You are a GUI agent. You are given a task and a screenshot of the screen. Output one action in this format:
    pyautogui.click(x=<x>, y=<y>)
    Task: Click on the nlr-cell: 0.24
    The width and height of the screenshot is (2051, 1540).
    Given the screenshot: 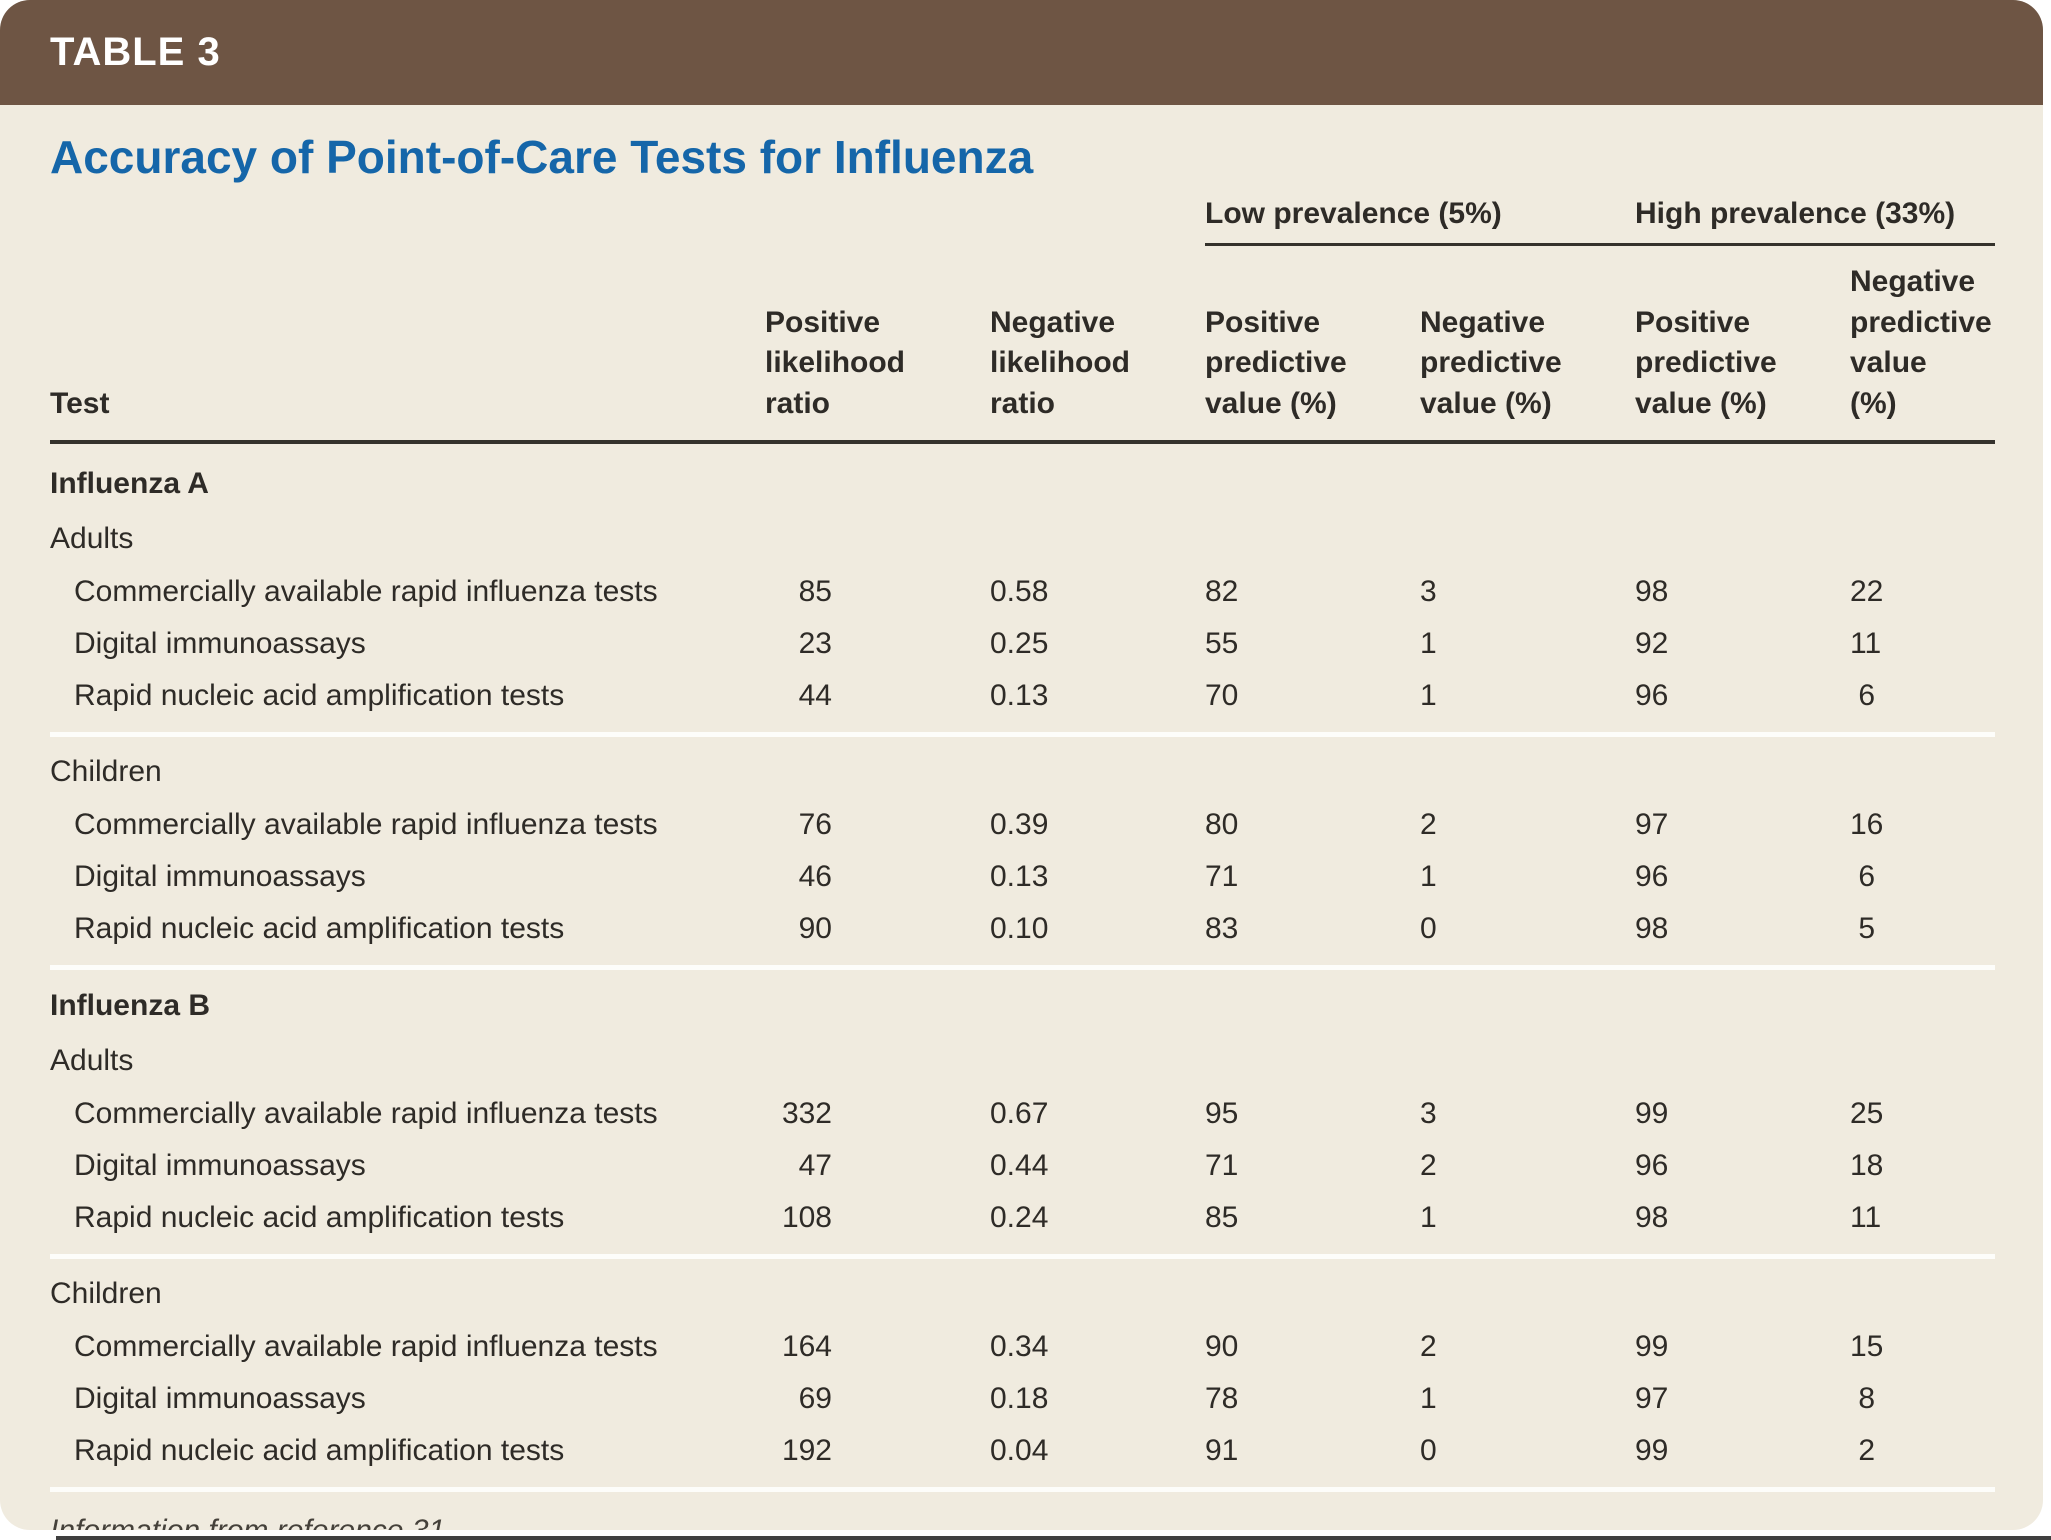 What is the action you would take?
    pyautogui.click(x=1019, y=1218)
    